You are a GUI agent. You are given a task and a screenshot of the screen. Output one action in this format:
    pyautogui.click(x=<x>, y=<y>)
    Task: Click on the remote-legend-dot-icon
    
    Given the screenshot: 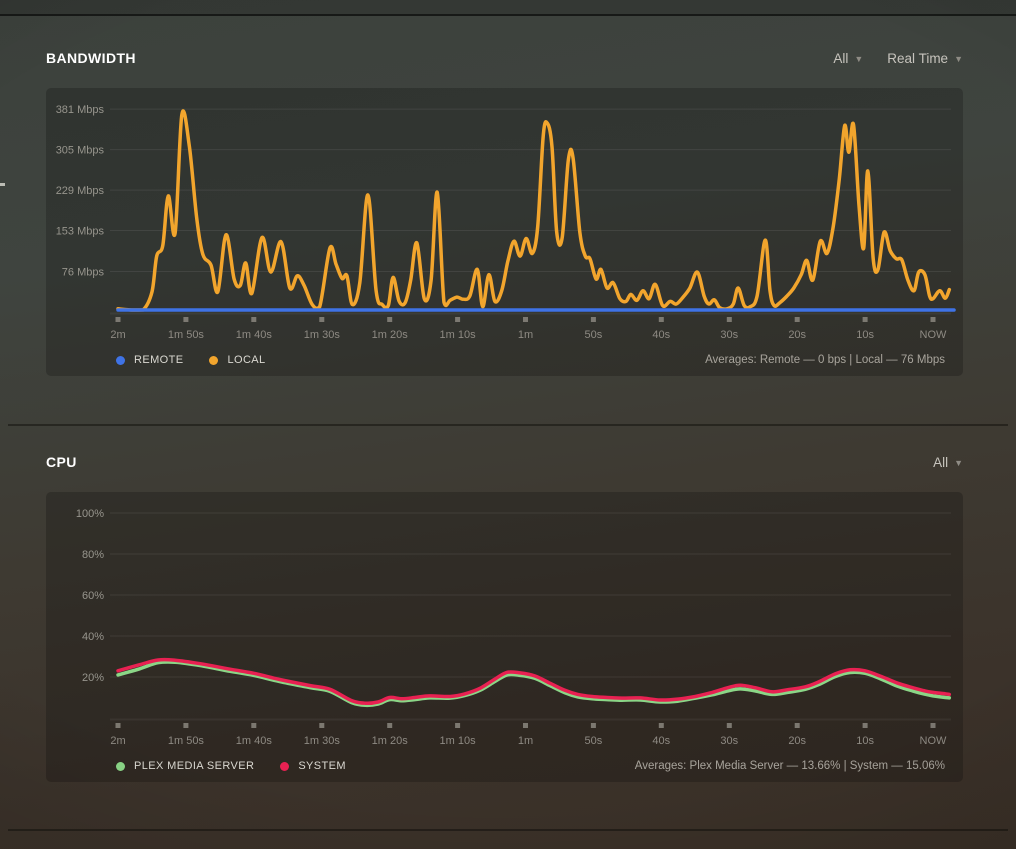 What is the action you would take?
    pyautogui.click(x=120, y=360)
    